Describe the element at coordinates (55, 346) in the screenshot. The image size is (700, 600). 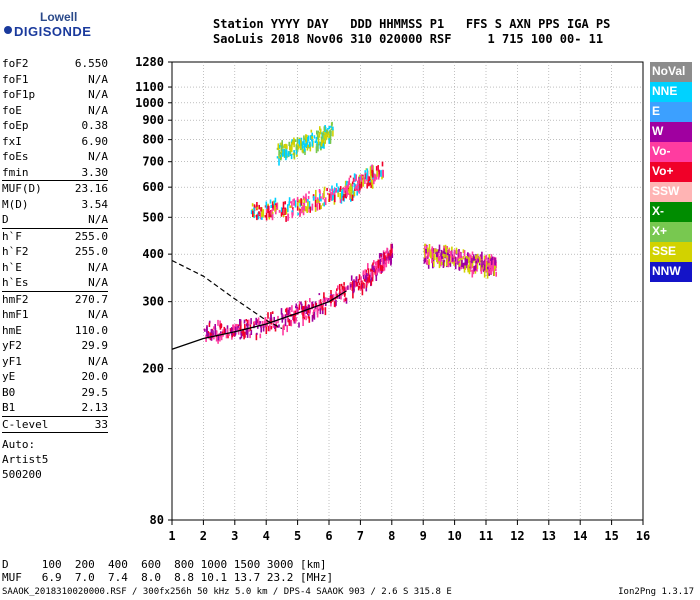
I see `param-row-yf2: yF2 29.9` at that location.